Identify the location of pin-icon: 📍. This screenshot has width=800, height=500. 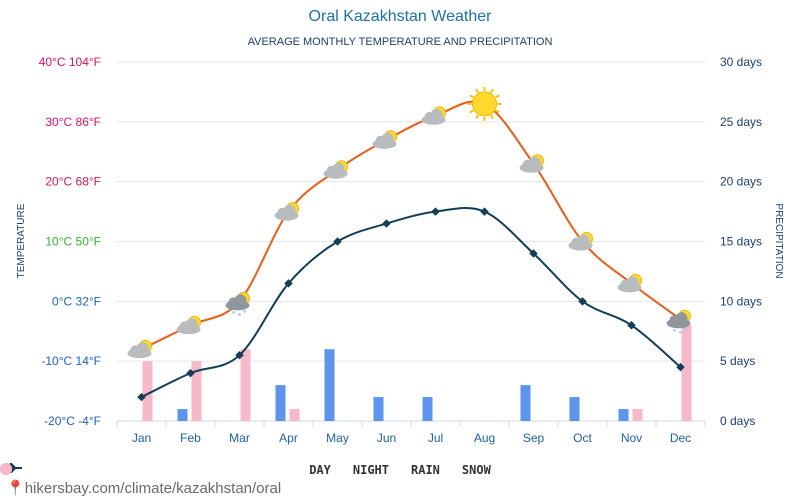
(15, 488).